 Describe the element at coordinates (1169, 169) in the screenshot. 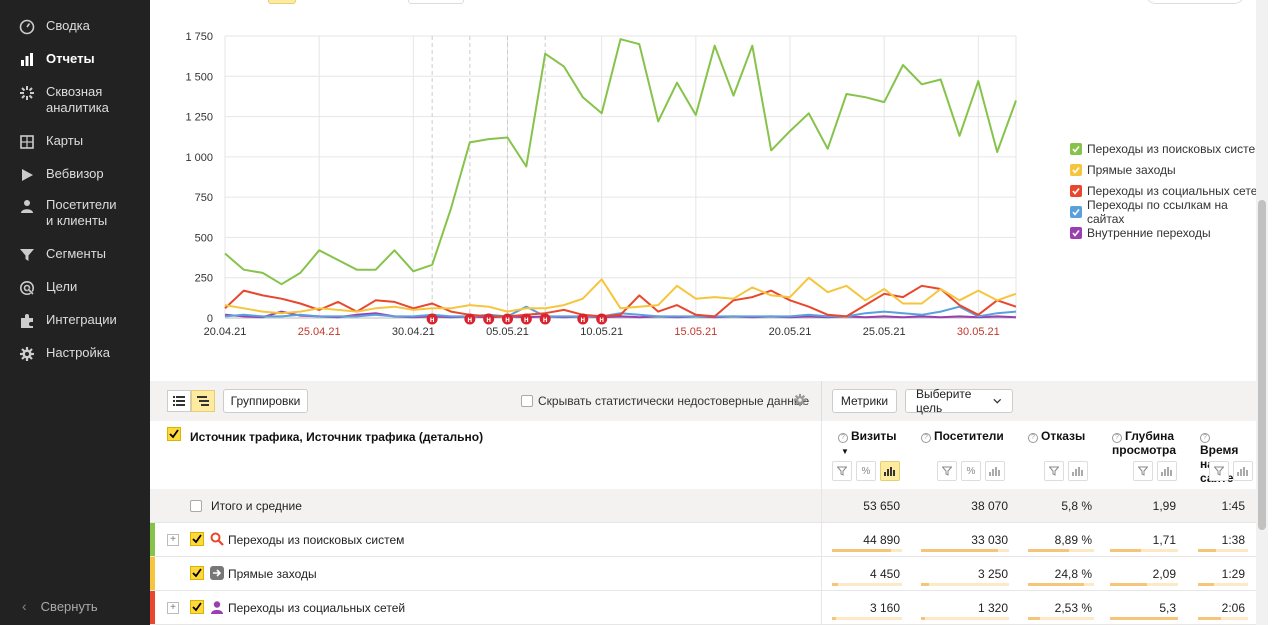

I see `legend-item-direct: Прямые заходы` at that location.